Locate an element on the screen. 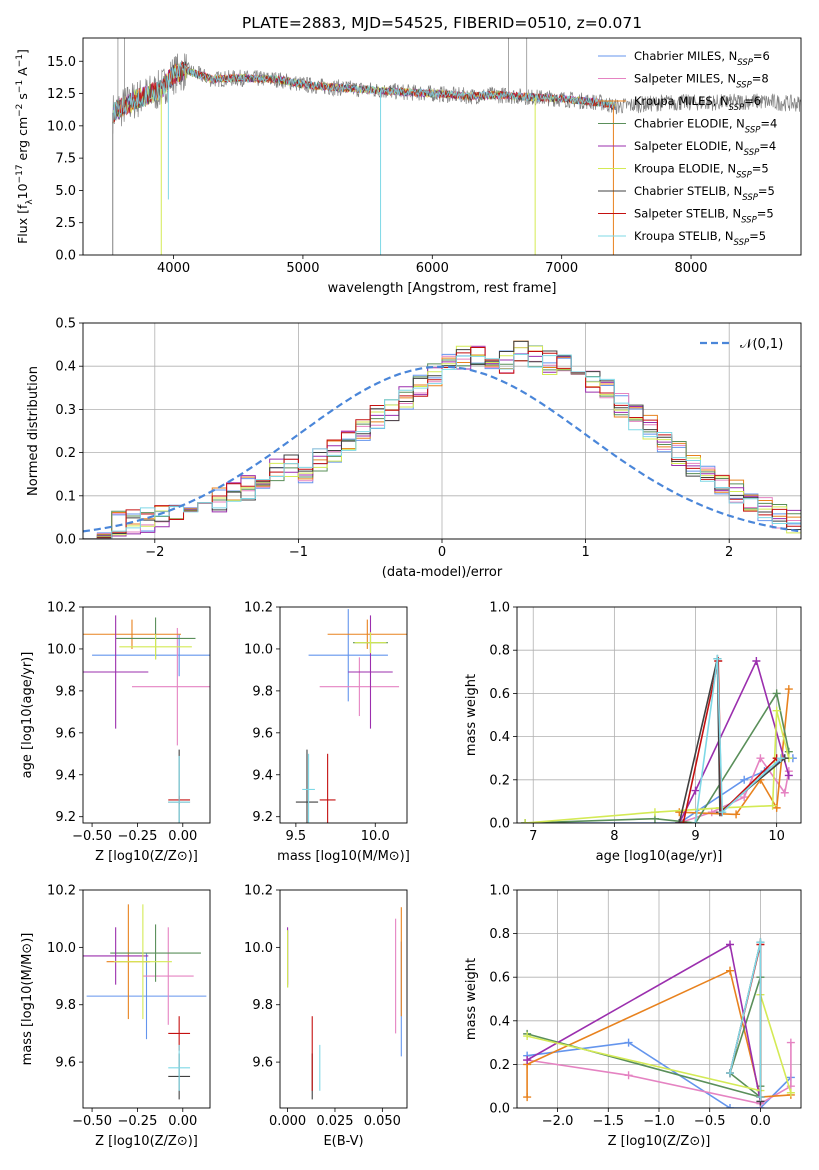  axes-weight_vs_age: 7 8 9 10 0.0 0.2 0.4 0.6 0.8 1.0 is located at coordinates (645, 722).